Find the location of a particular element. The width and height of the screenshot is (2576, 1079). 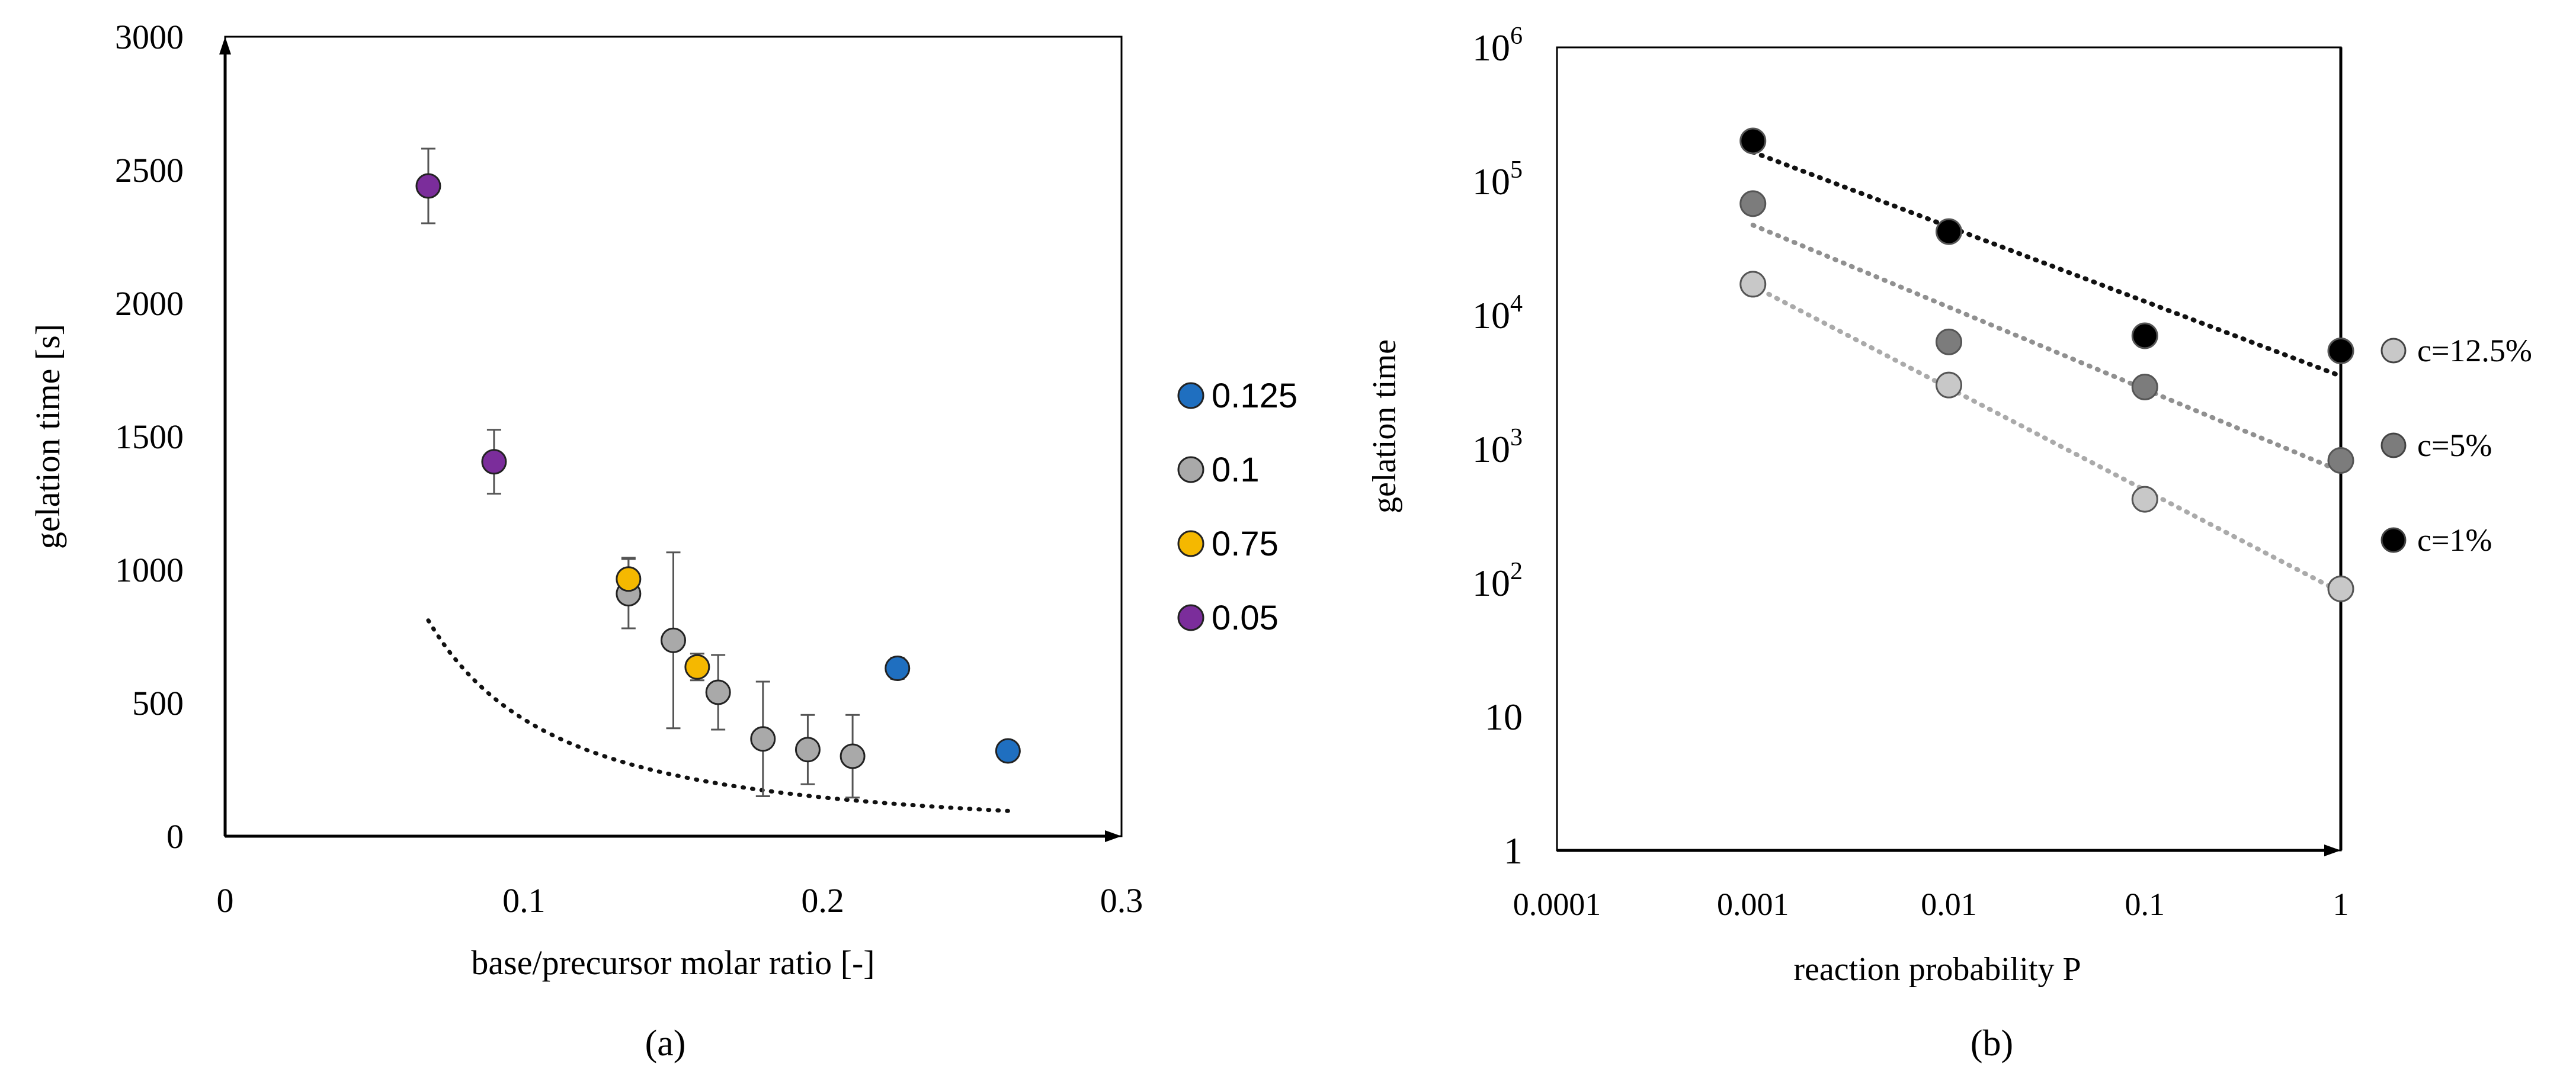

panel-a-y-tick-labels: 0 500 1000 1500 2000 2500 3000 is located at coordinates (149, 437).